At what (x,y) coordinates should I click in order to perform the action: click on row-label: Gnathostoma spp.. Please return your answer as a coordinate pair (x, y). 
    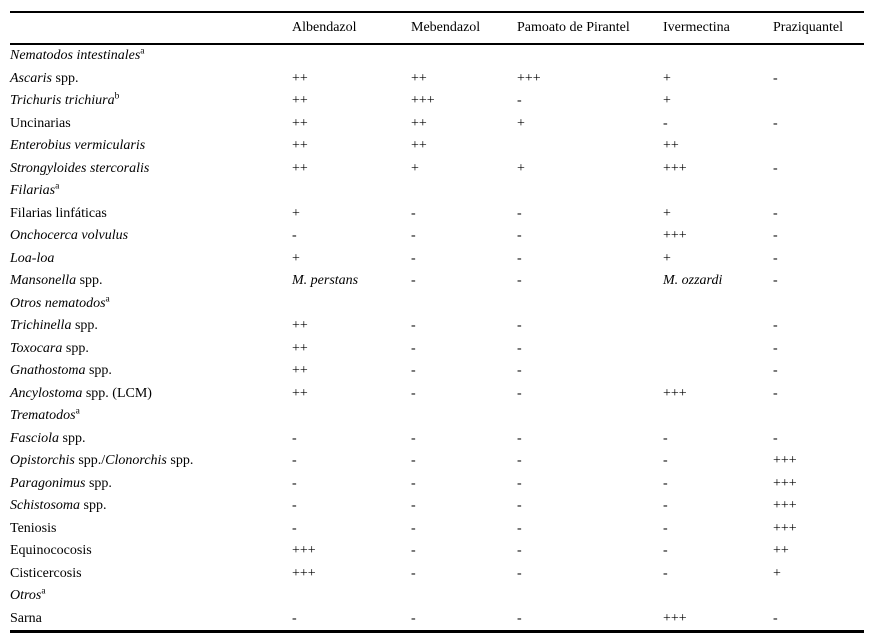
    Looking at the image, I should click on (151, 371).